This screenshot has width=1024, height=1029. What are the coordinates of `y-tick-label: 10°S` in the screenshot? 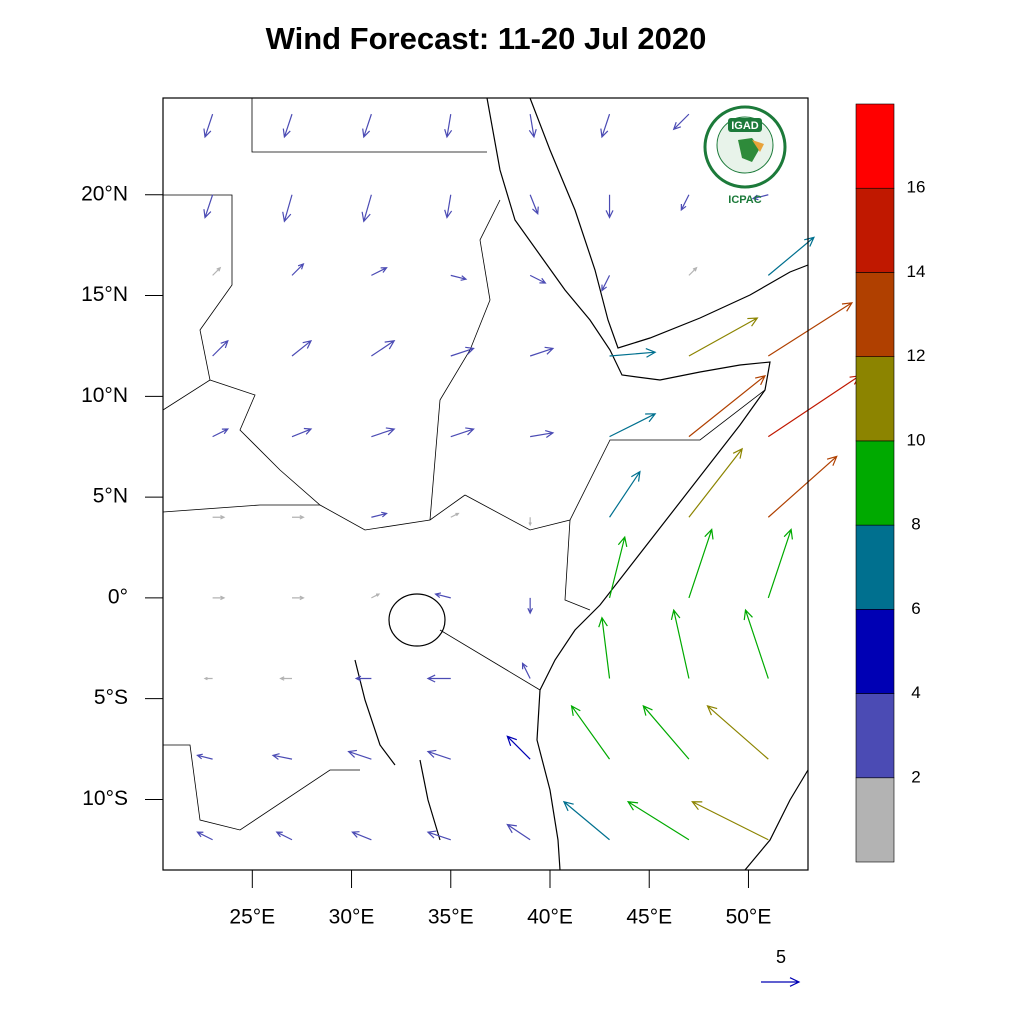 It's located at (105, 798).